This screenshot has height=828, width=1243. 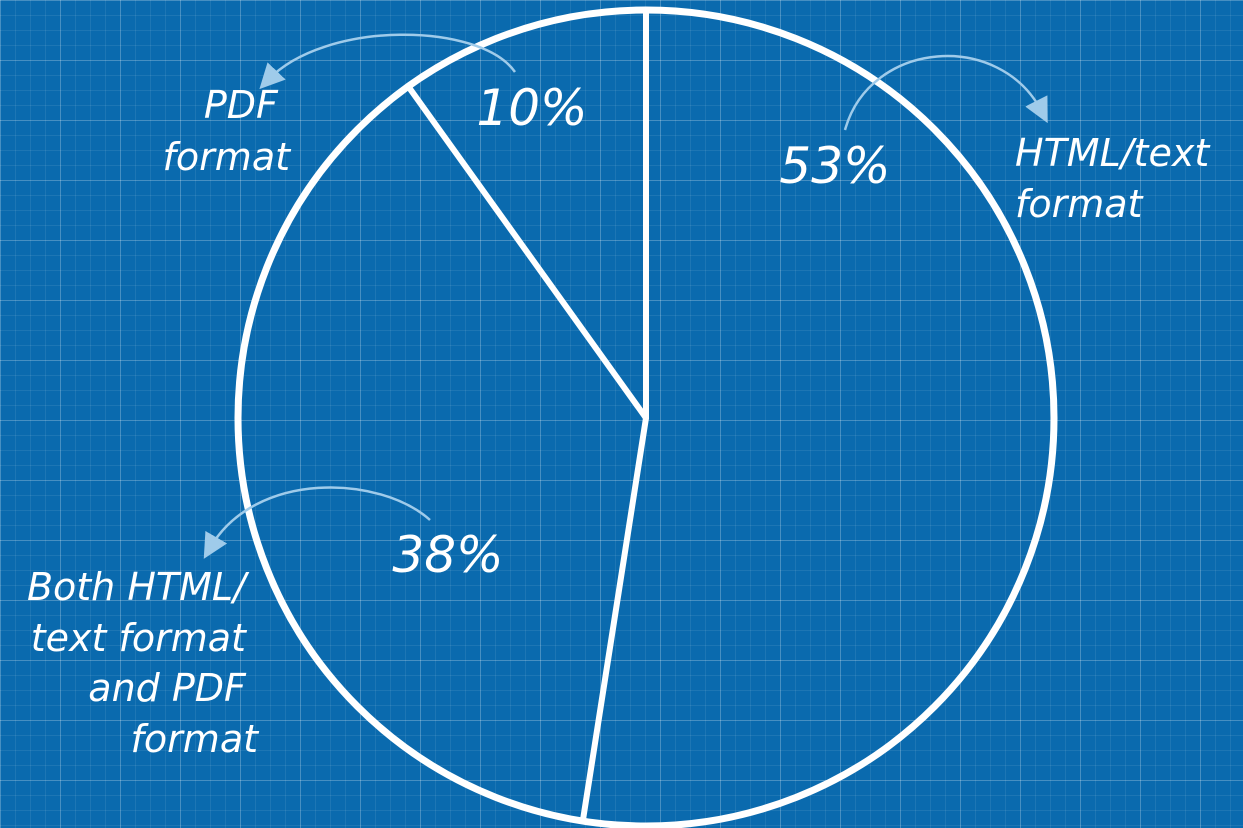 What do you see at coordinates (317, 522) in the screenshot?
I see `arrow-both` at bounding box center [317, 522].